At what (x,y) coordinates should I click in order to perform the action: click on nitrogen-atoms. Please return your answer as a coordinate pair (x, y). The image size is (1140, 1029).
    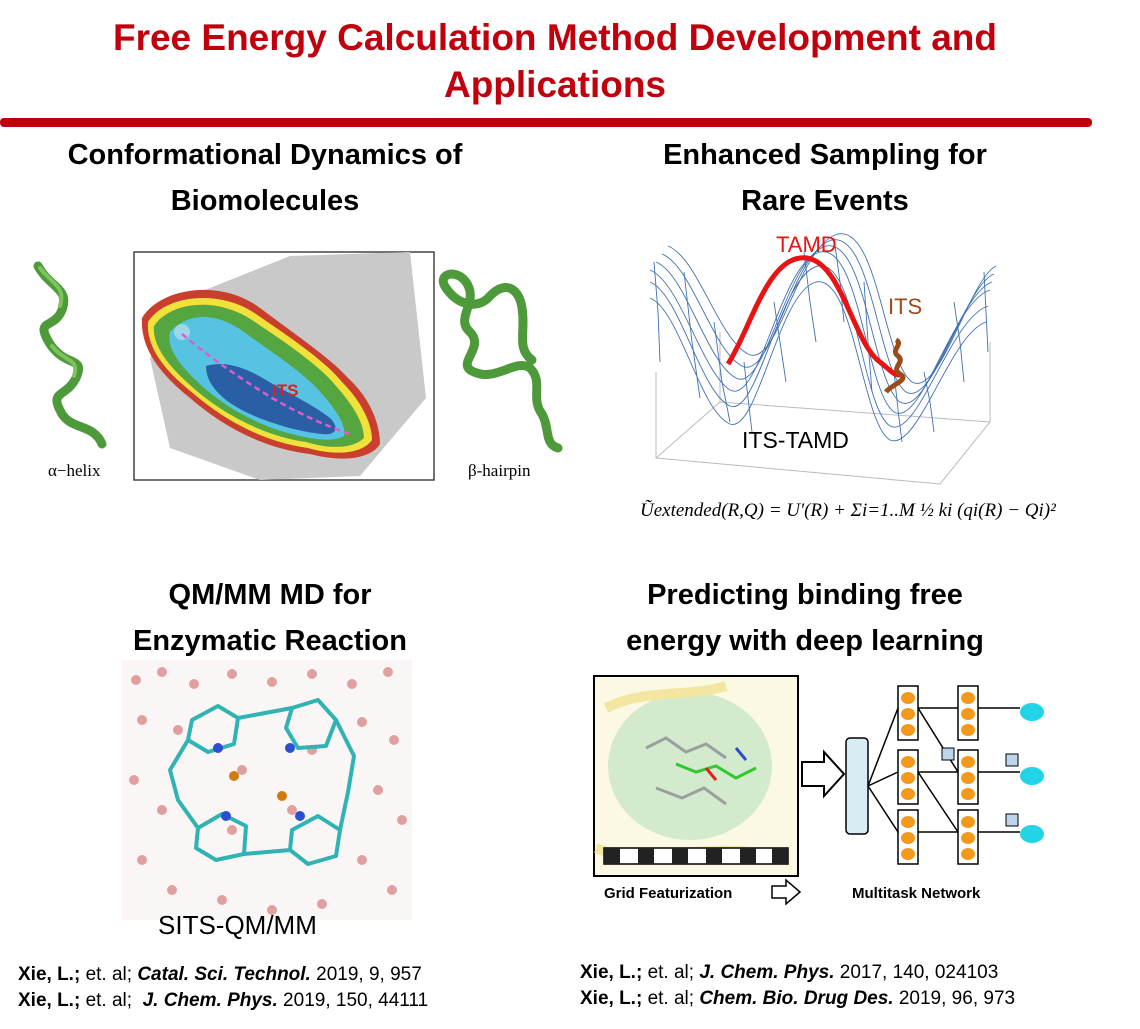
    Looking at the image, I should click on (259, 782).